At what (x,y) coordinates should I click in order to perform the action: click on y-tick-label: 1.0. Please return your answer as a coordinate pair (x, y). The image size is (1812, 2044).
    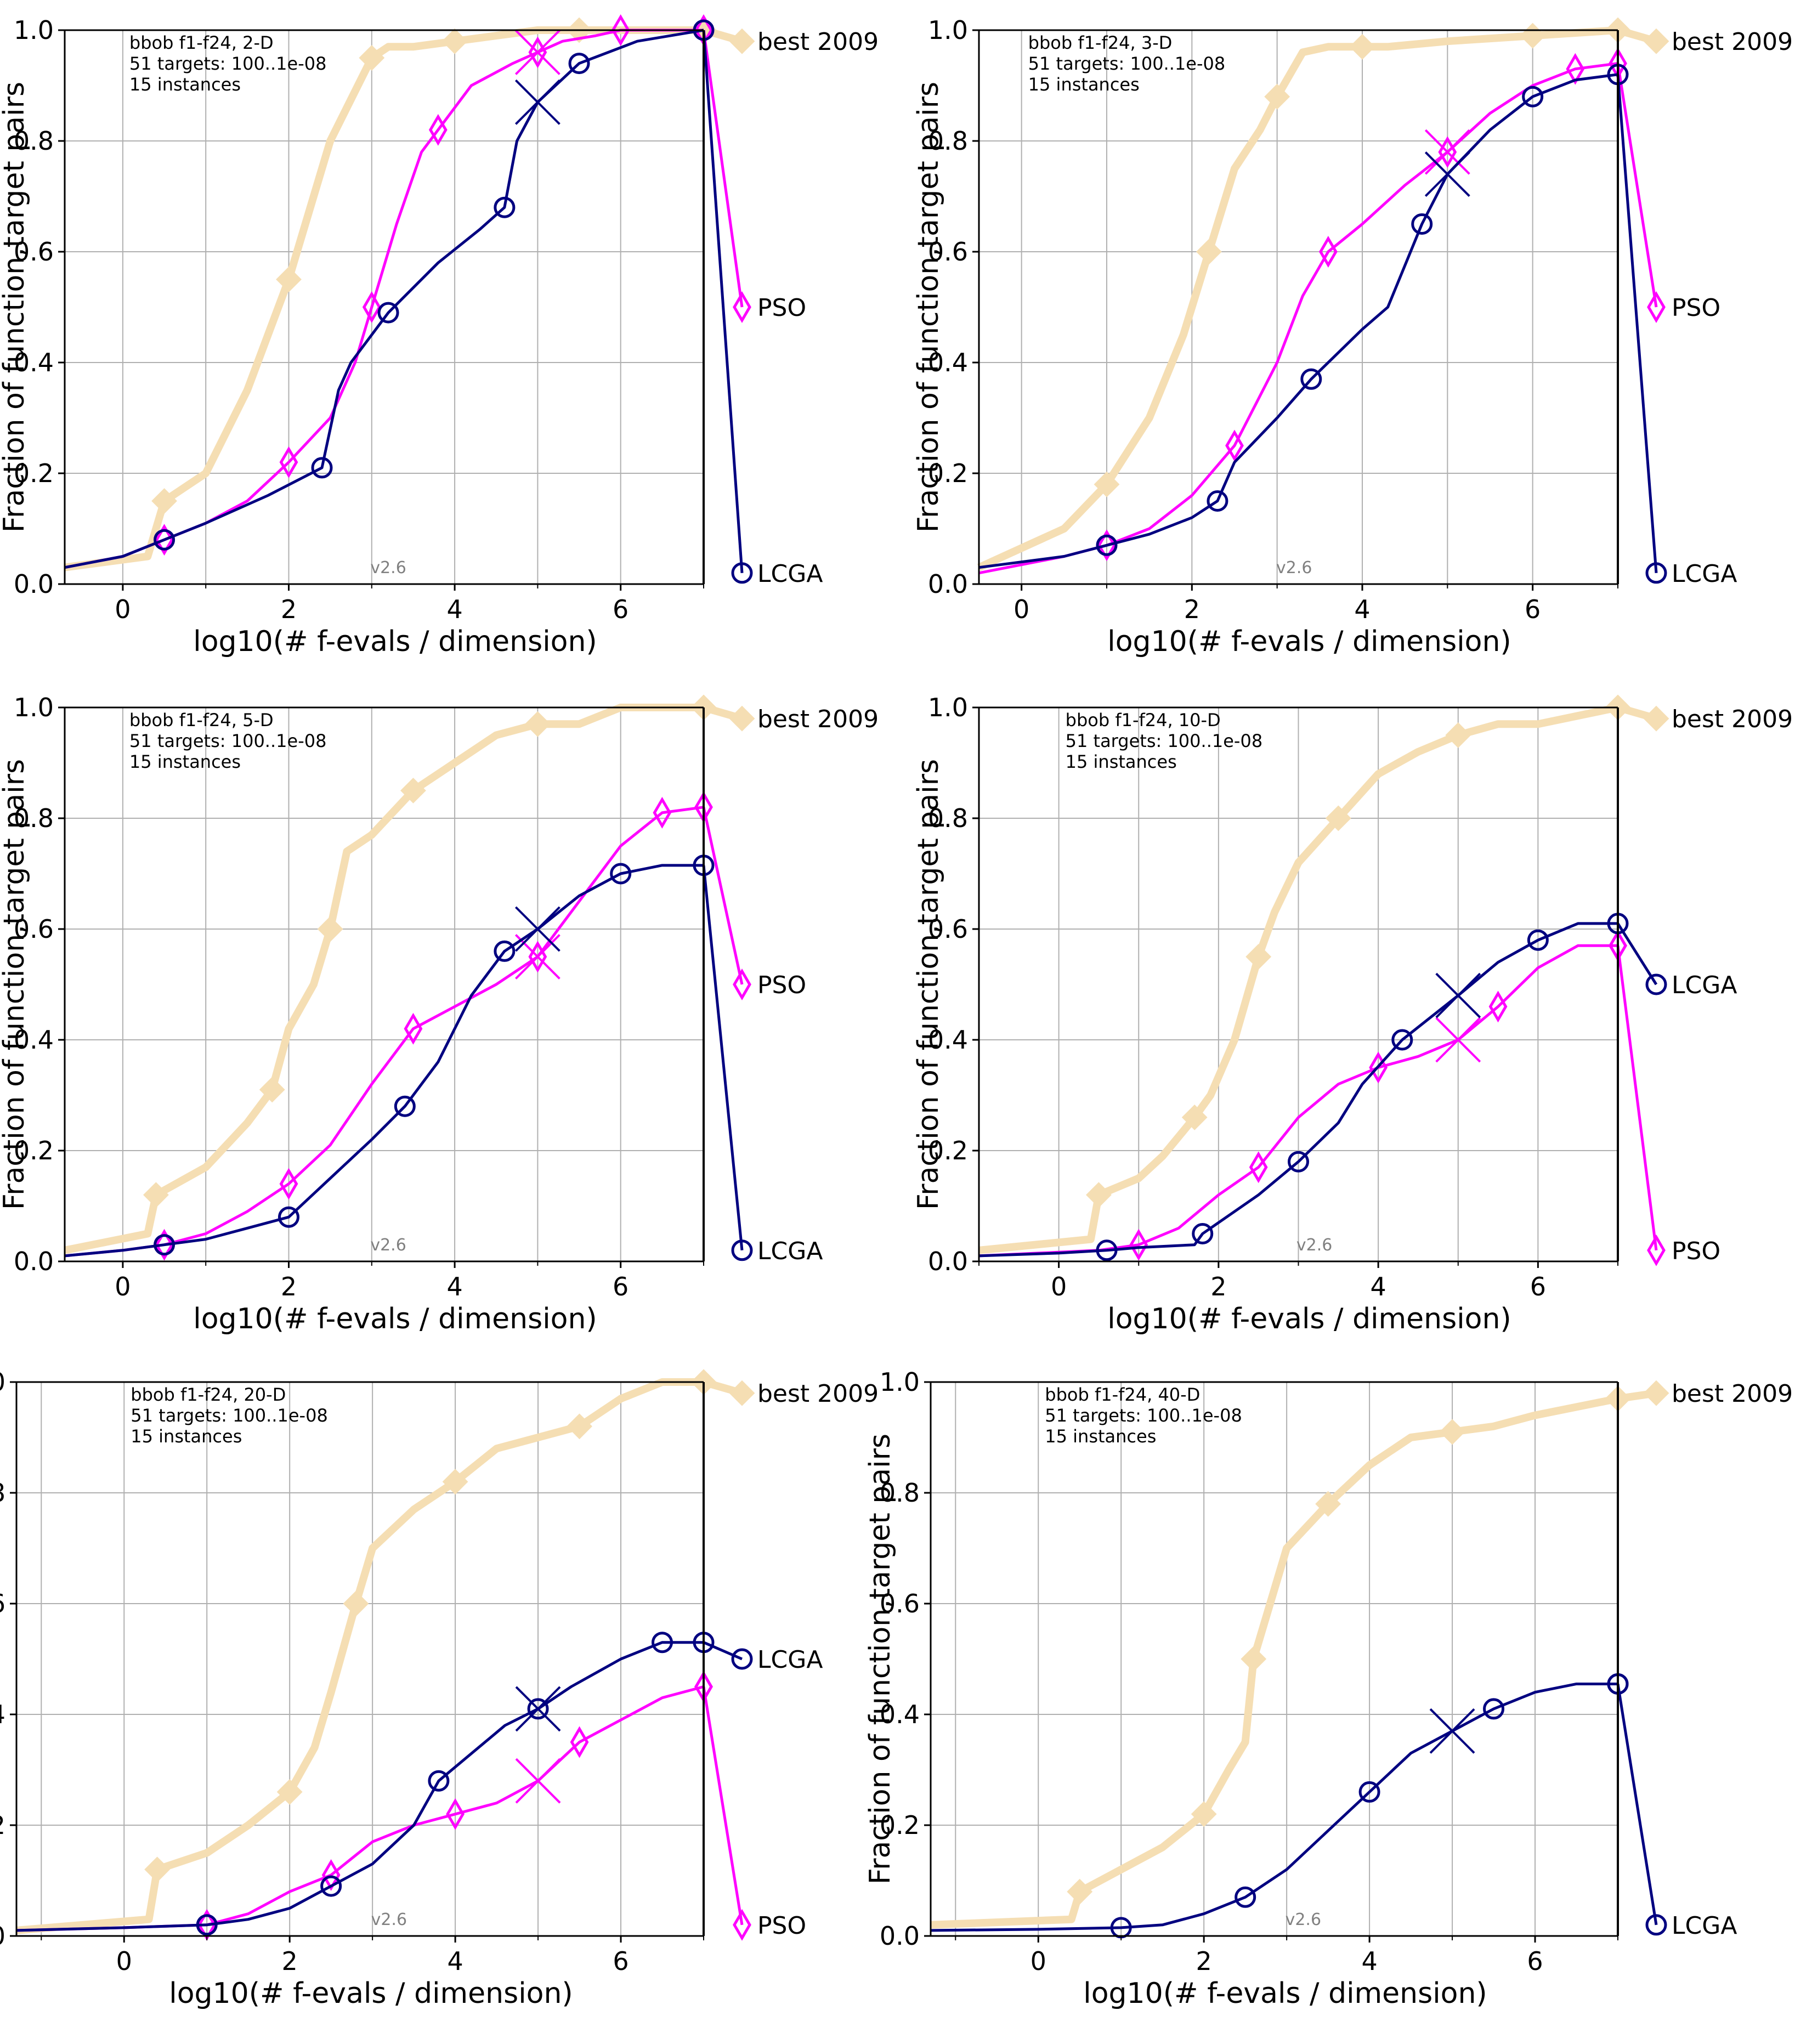
    Looking at the image, I should click on (948, 707).